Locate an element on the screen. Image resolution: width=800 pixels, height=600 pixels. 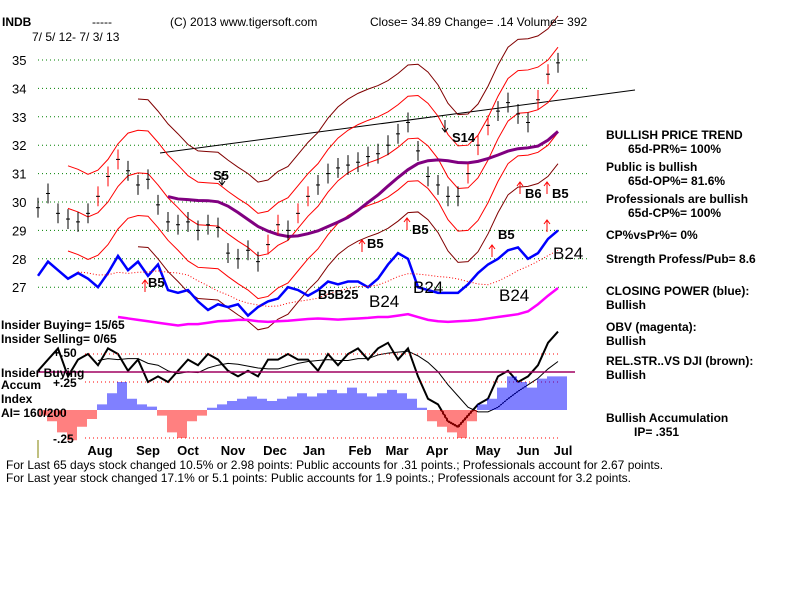
price-tick-label: 28 is located at coordinates (19, 259).